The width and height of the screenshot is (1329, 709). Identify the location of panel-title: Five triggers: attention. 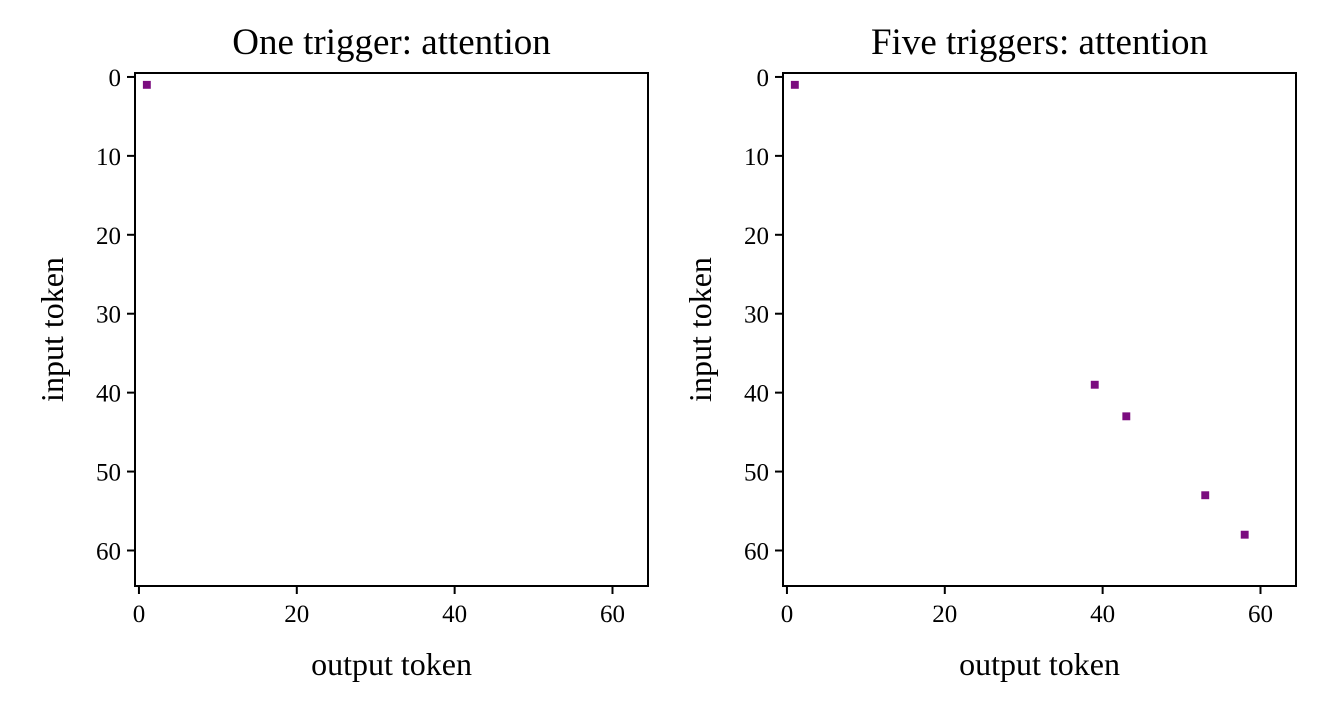
(1039, 42).